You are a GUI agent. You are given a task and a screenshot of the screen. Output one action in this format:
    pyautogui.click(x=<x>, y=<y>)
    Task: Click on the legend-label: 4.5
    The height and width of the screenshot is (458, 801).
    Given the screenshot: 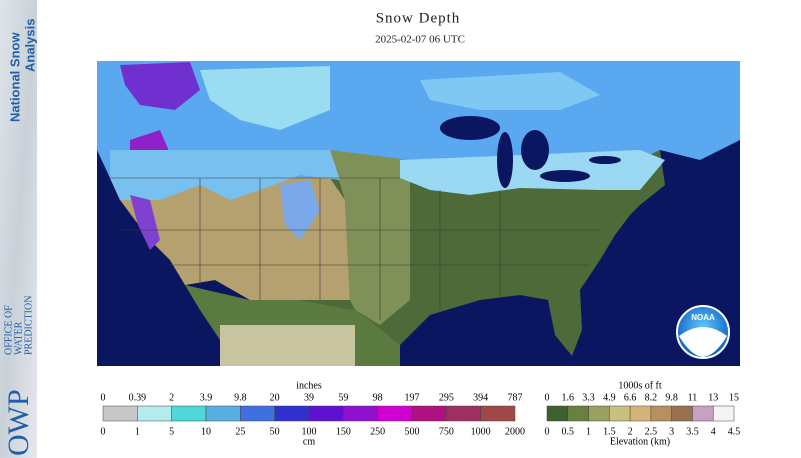 What is the action you would take?
    pyautogui.click(x=734, y=431)
    